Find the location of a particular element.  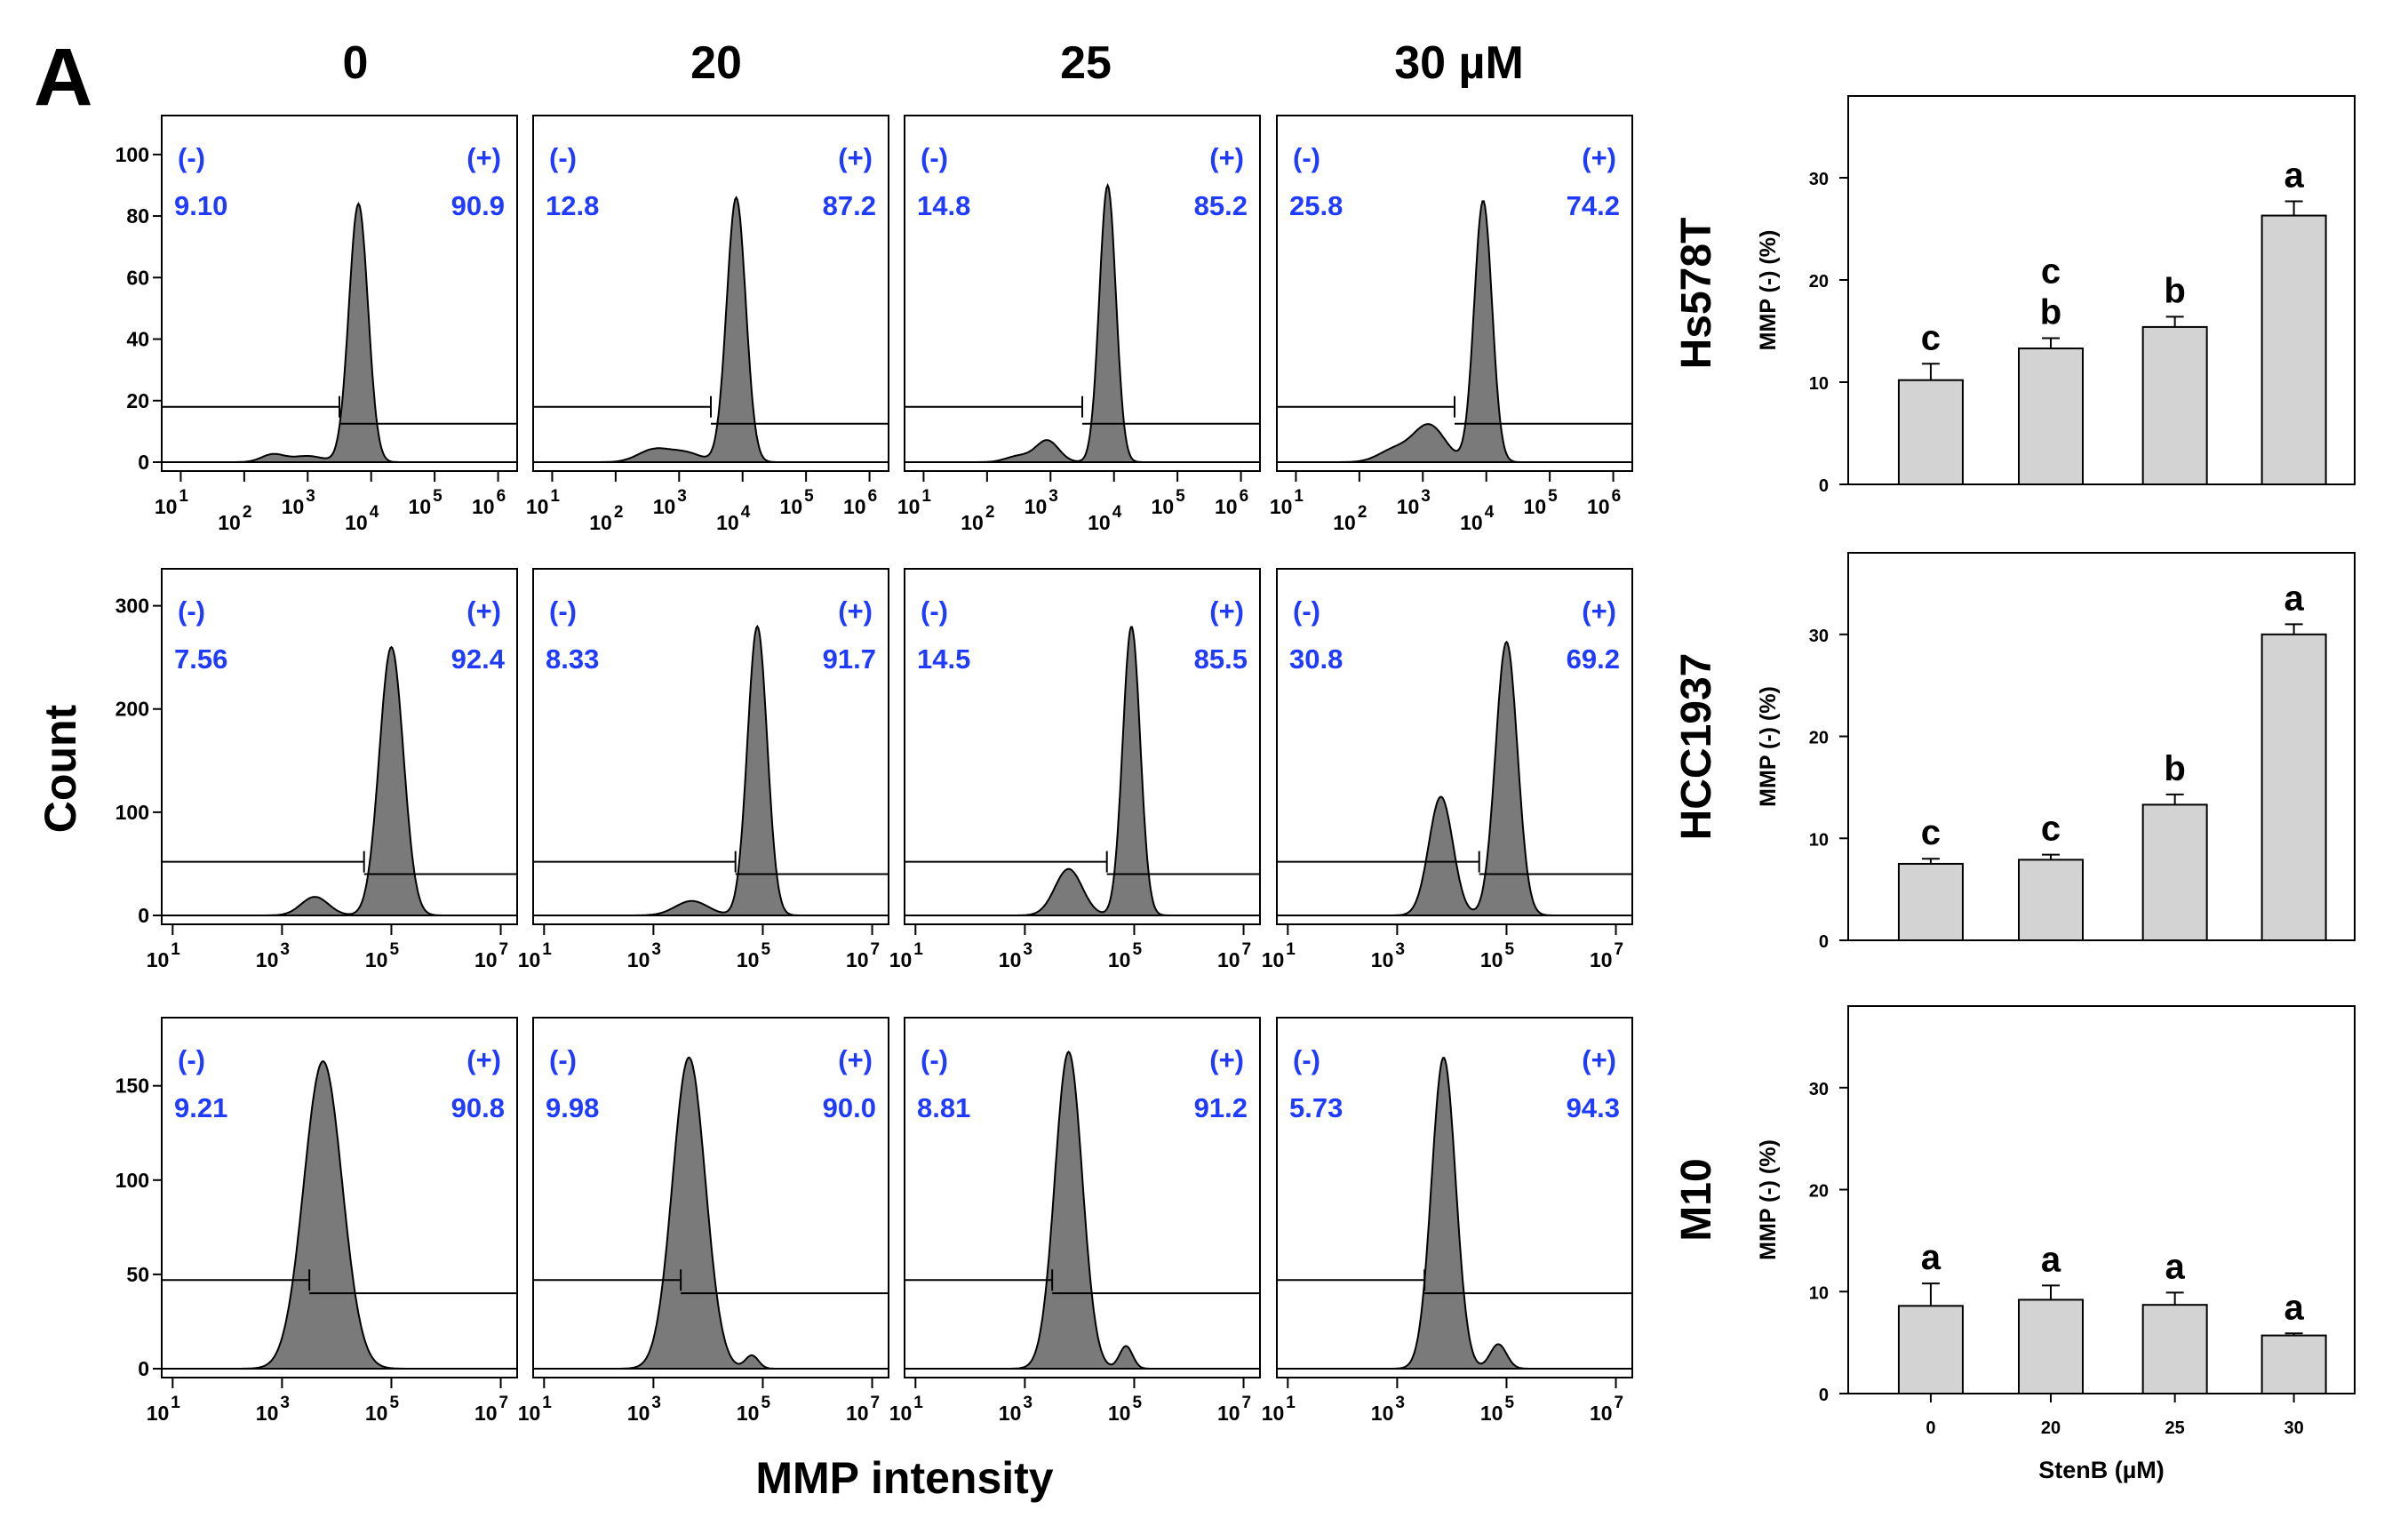

cell-line-label: HCC1937 is located at coordinates (1696, 747).